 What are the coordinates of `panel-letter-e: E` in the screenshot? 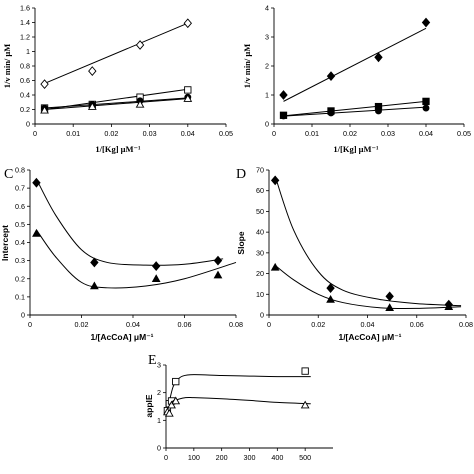 It's located at (152, 360).